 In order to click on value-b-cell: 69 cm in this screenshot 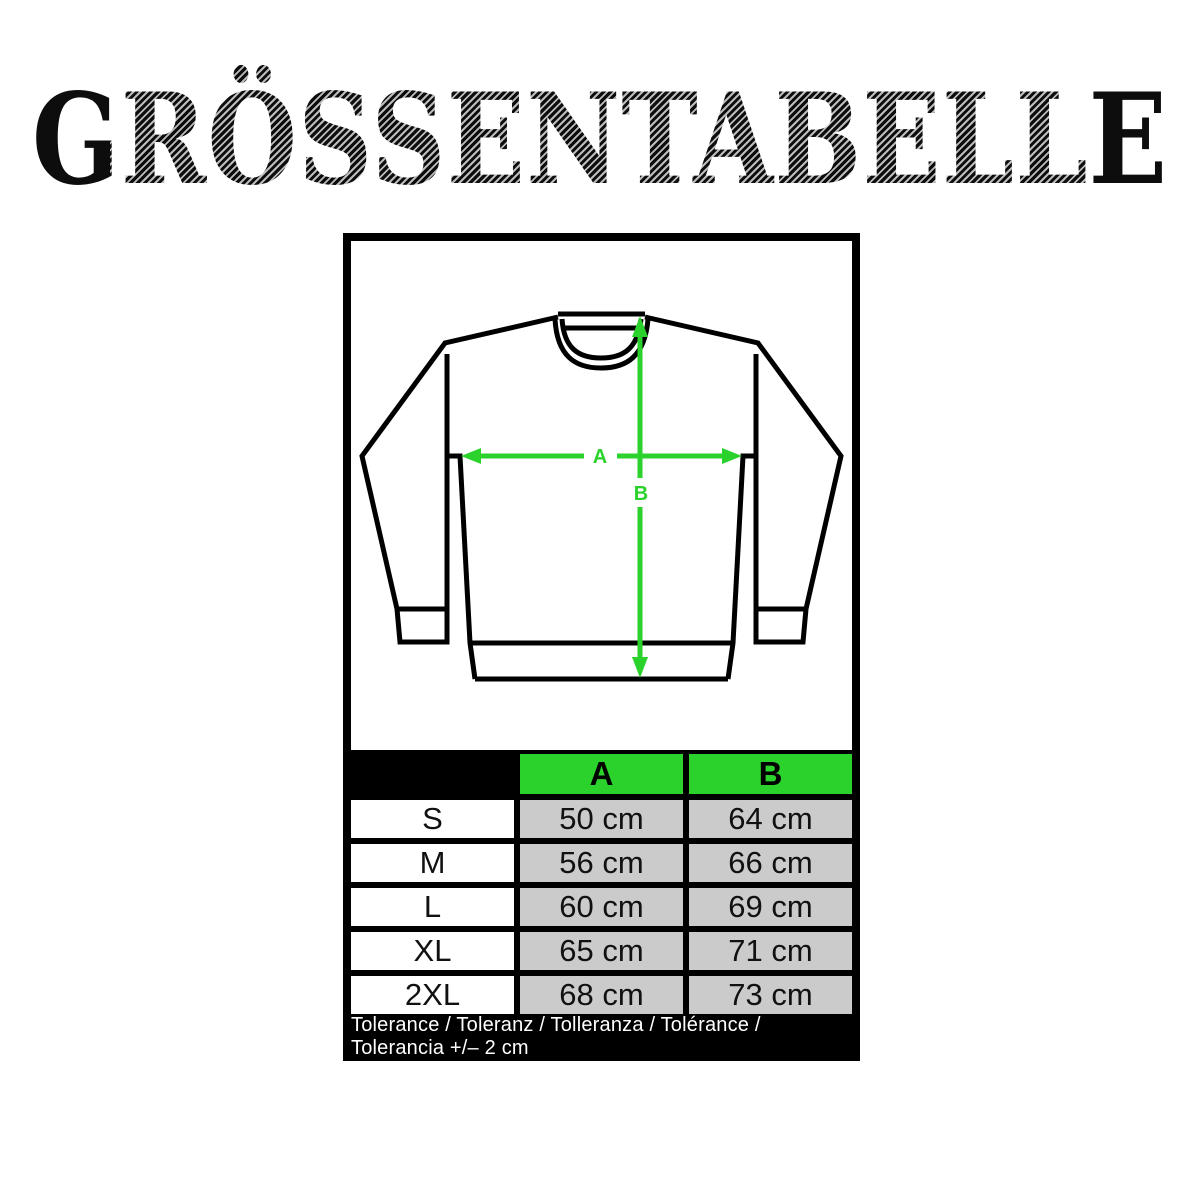, I will do `click(770, 907)`.